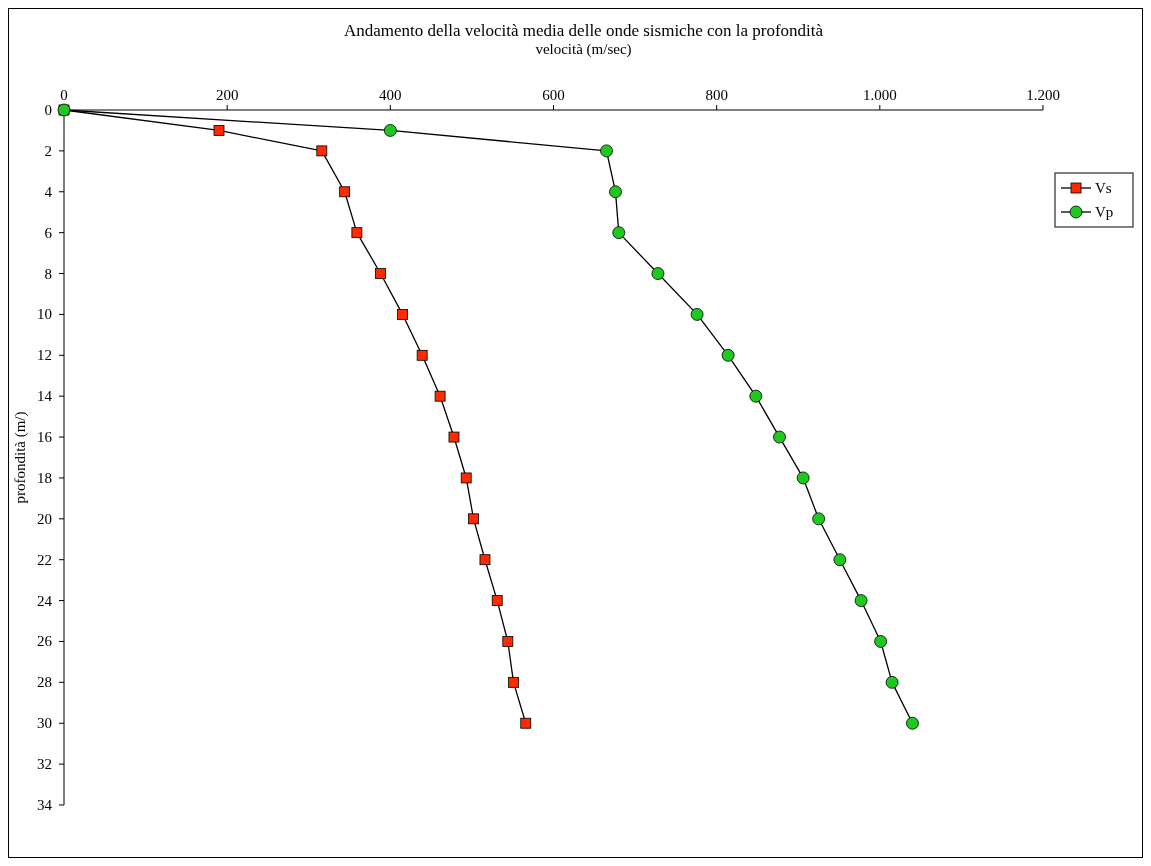 This screenshot has height=866, width=1151. What do you see at coordinates (44, 477) in the screenshot?
I see `y-tick-label: 18` at bounding box center [44, 477].